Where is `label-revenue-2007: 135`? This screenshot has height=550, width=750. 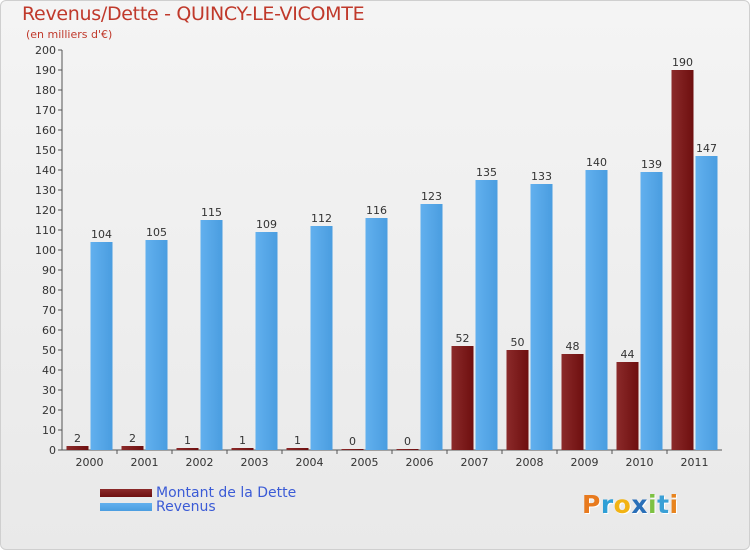 label-revenue-2007: 135 is located at coordinates (486, 172).